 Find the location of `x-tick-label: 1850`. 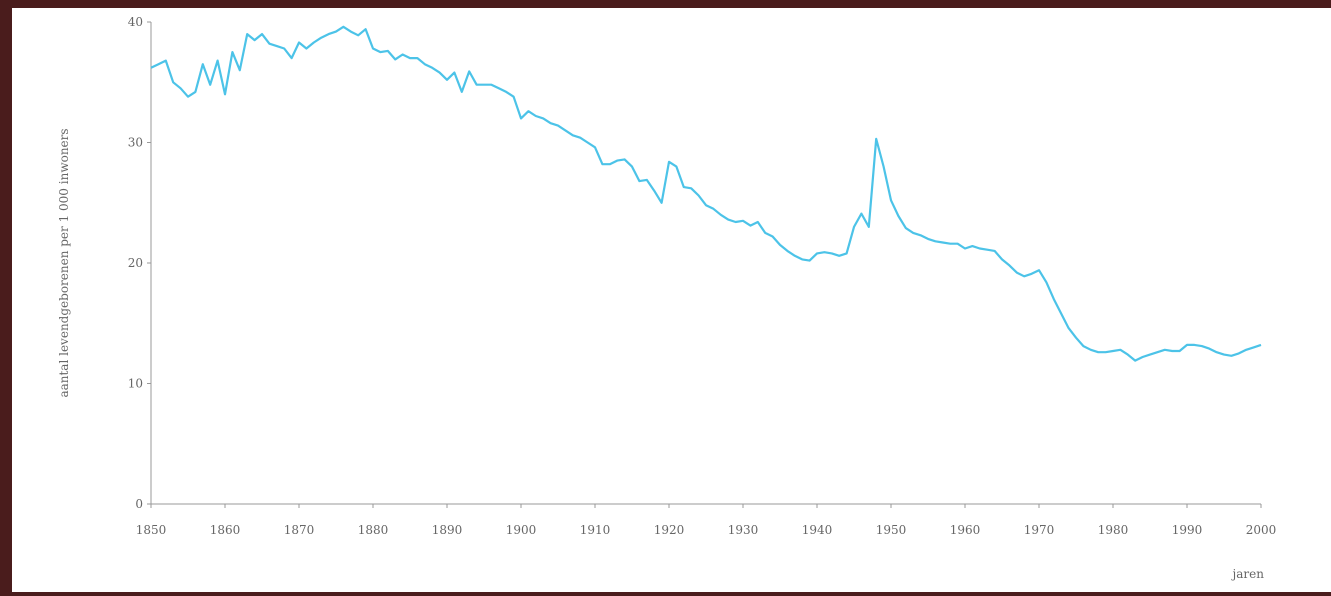

x-tick-label: 1850 is located at coordinates (151, 530).